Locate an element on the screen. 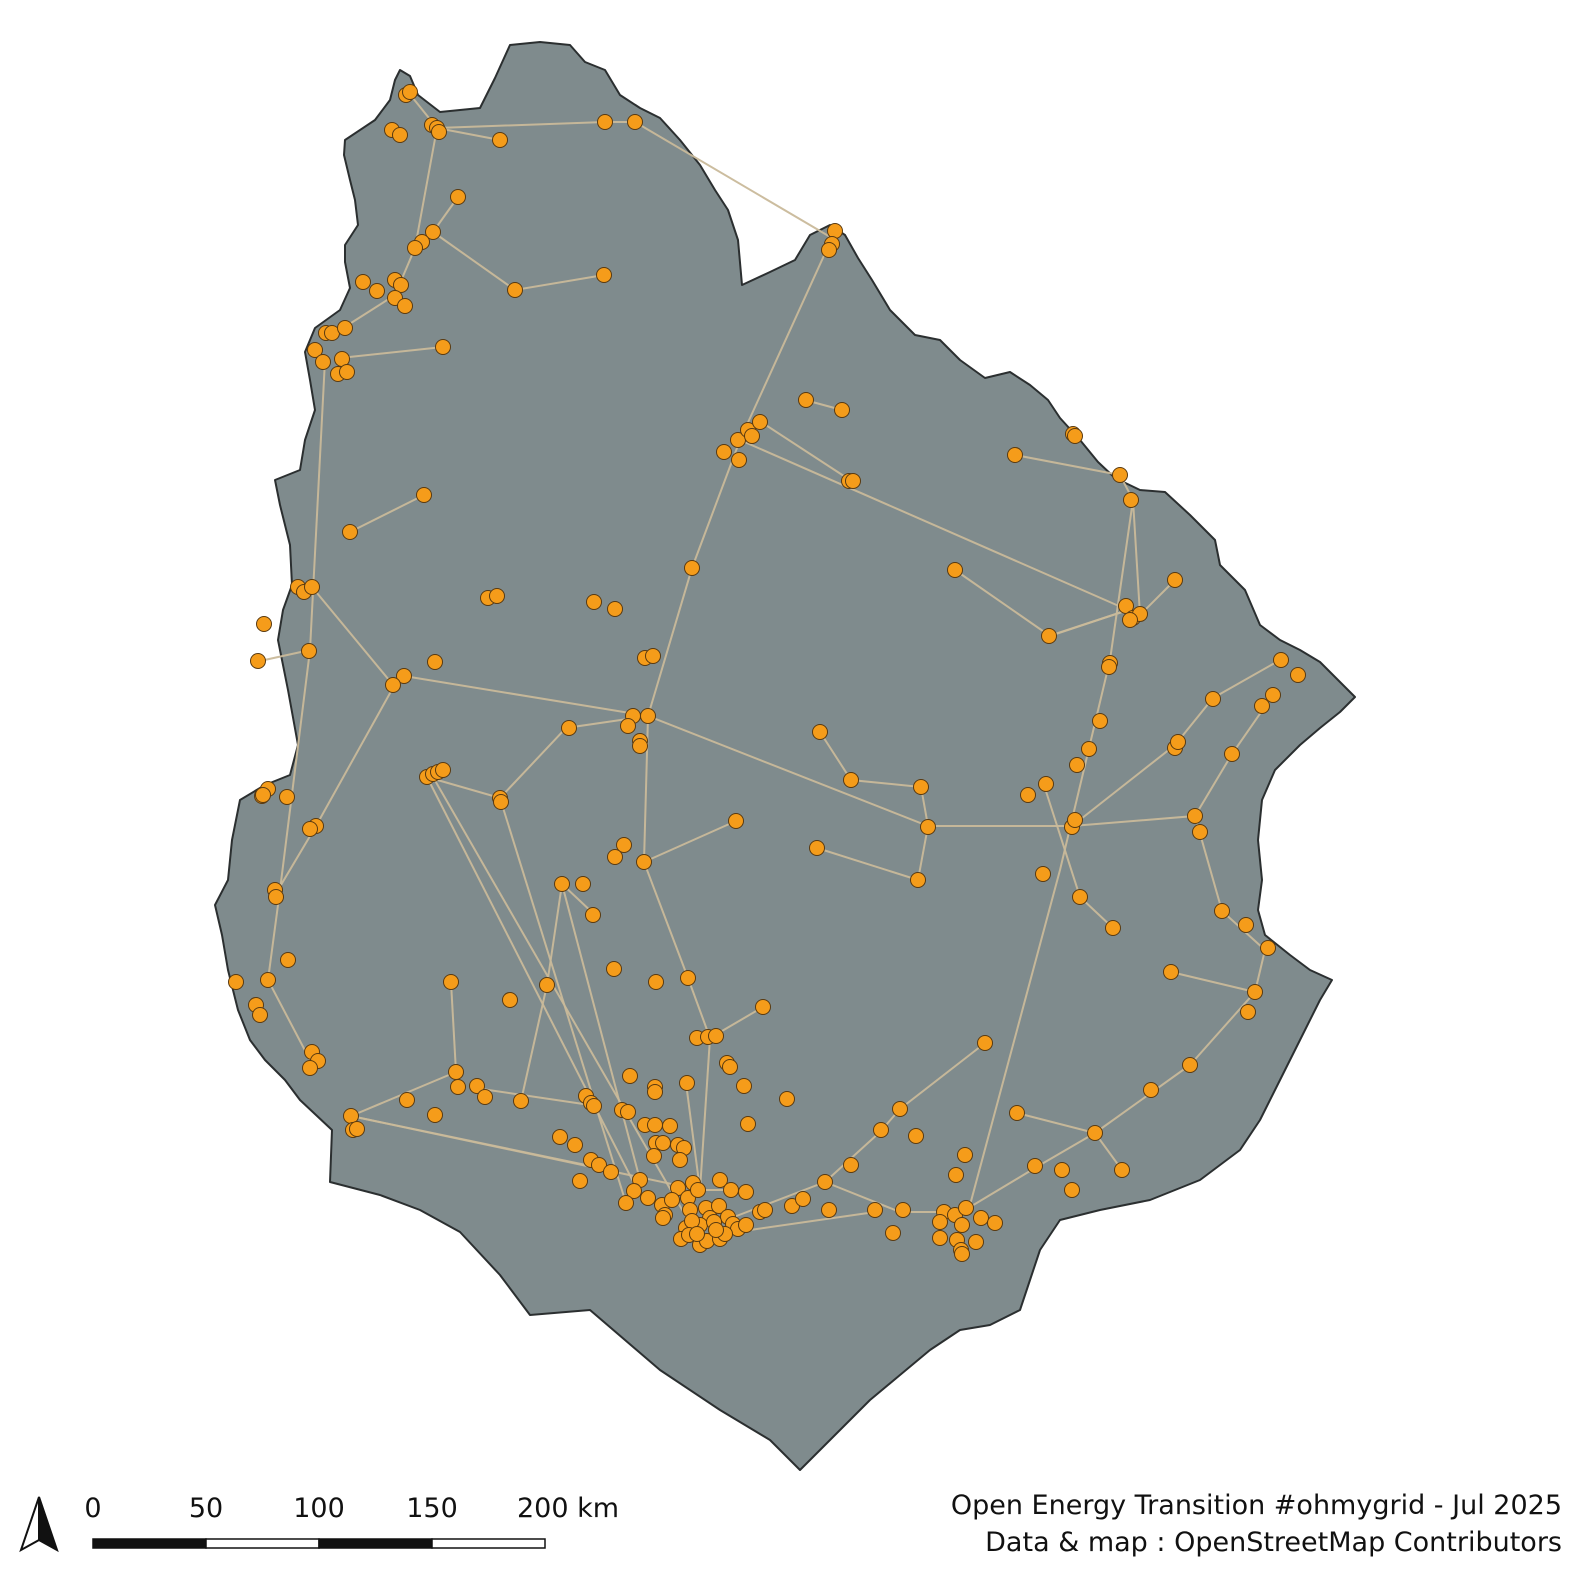 This screenshot has height=1574, width=1574. scale-label-150: 150 is located at coordinates (432, 1508).